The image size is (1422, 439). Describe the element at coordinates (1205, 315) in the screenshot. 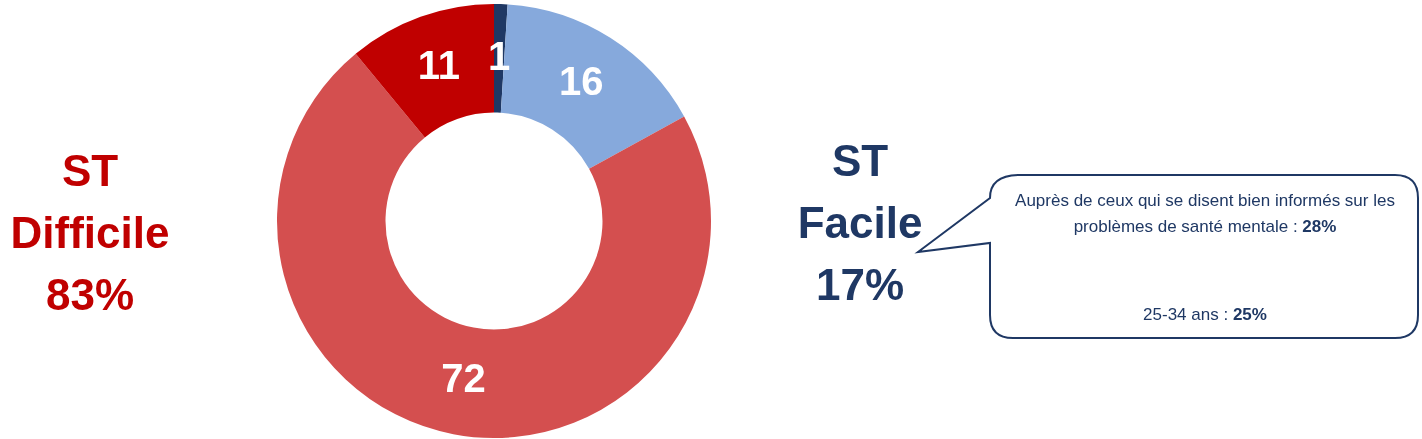

I see `text: 25-34 ans : 25%` at that location.